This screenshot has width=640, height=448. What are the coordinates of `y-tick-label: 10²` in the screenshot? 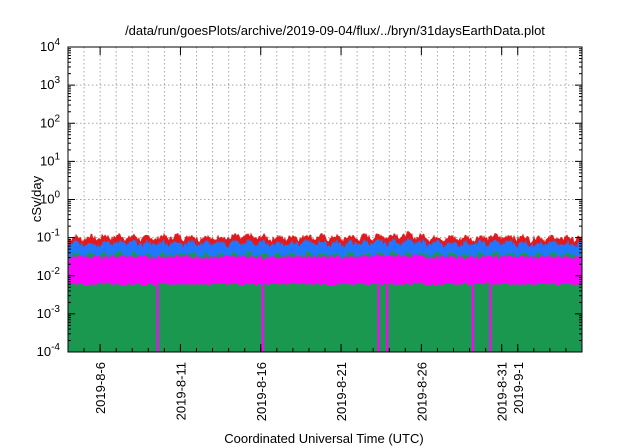 It's located at (50, 121).